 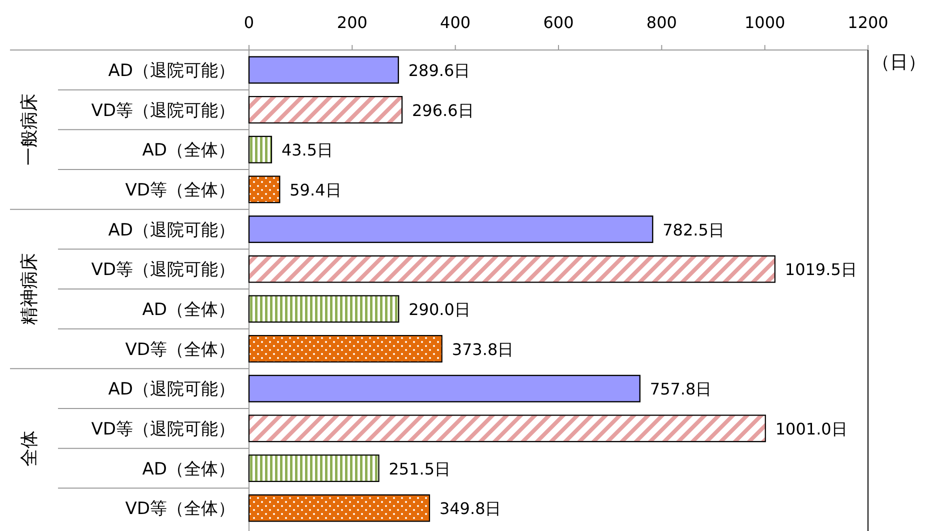 What do you see at coordinates (439, 309) in the screenshot?
I see `data-label: 290.0日` at bounding box center [439, 309].